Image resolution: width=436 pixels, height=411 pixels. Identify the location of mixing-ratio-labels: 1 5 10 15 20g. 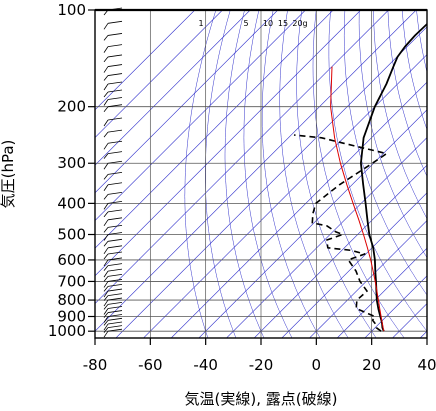
(252, 23).